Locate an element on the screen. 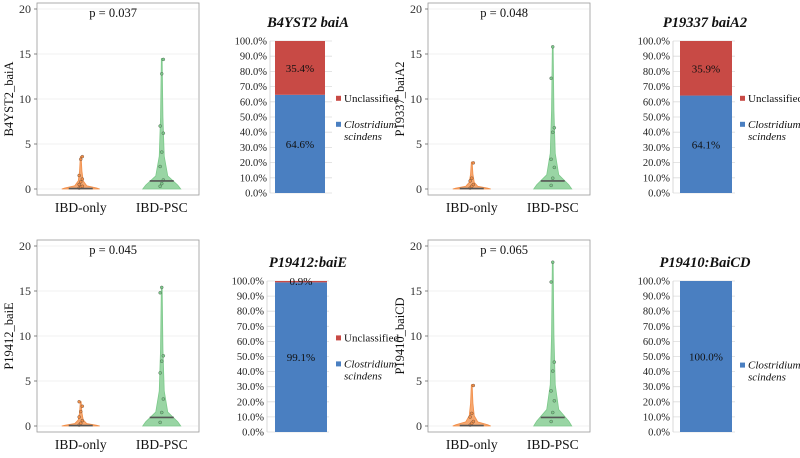  y-axis-label: P19412_baiE is located at coordinates (9, 336).